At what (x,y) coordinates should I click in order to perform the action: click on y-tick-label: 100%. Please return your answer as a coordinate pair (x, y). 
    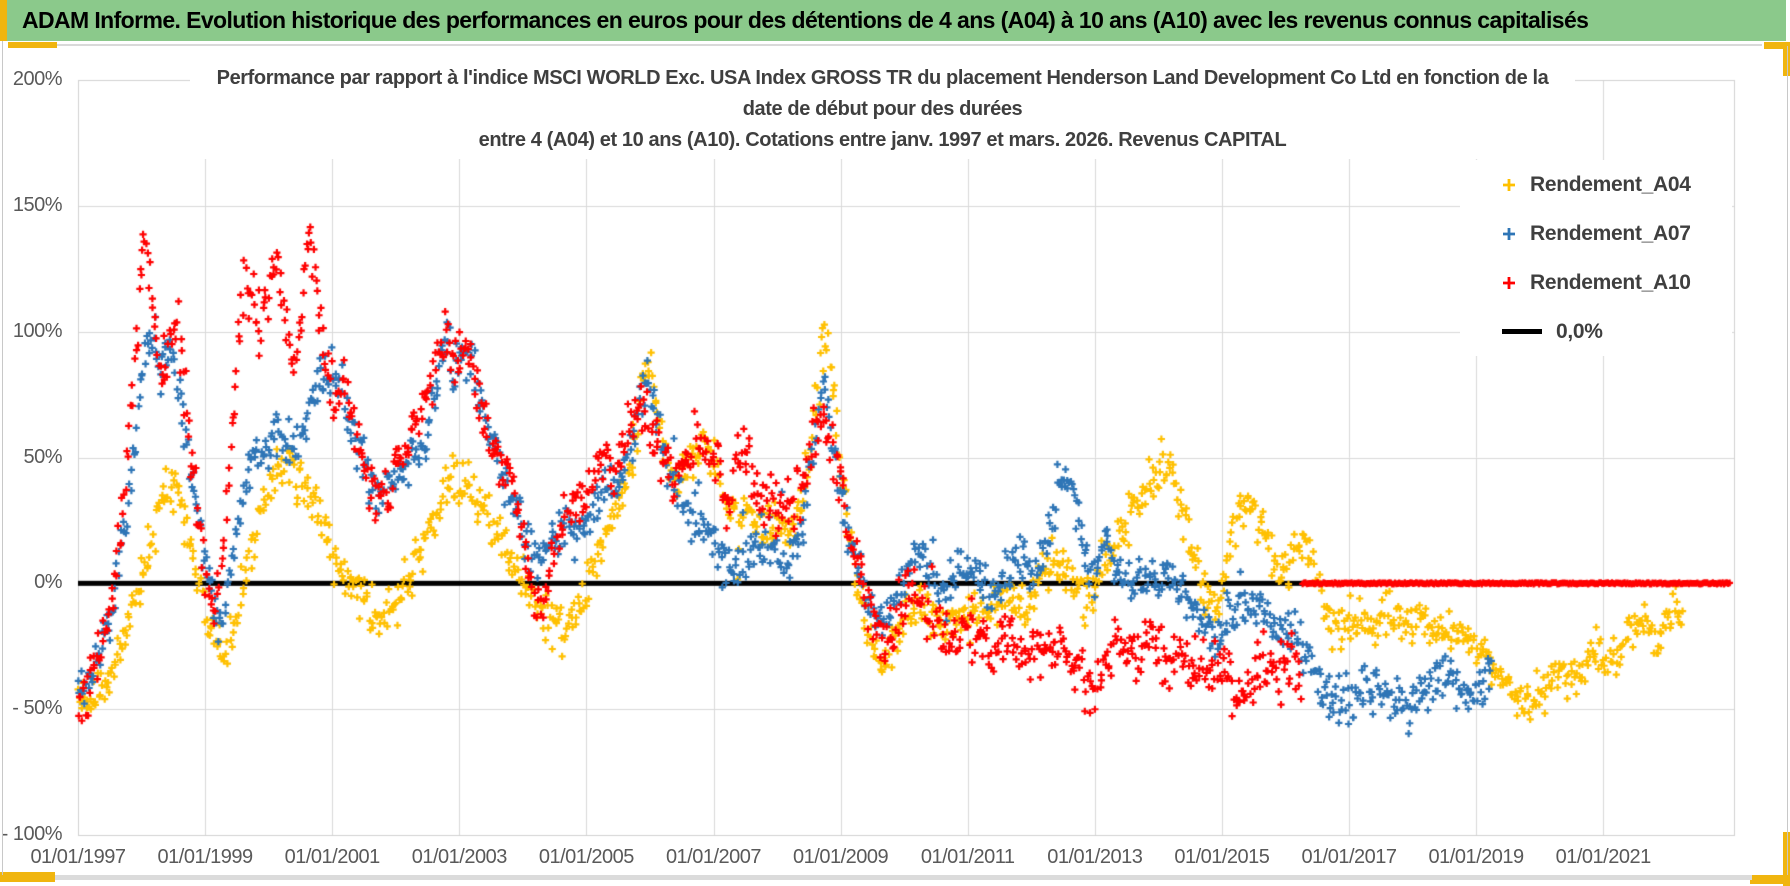
    Looking at the image, I should click on (37, 330).